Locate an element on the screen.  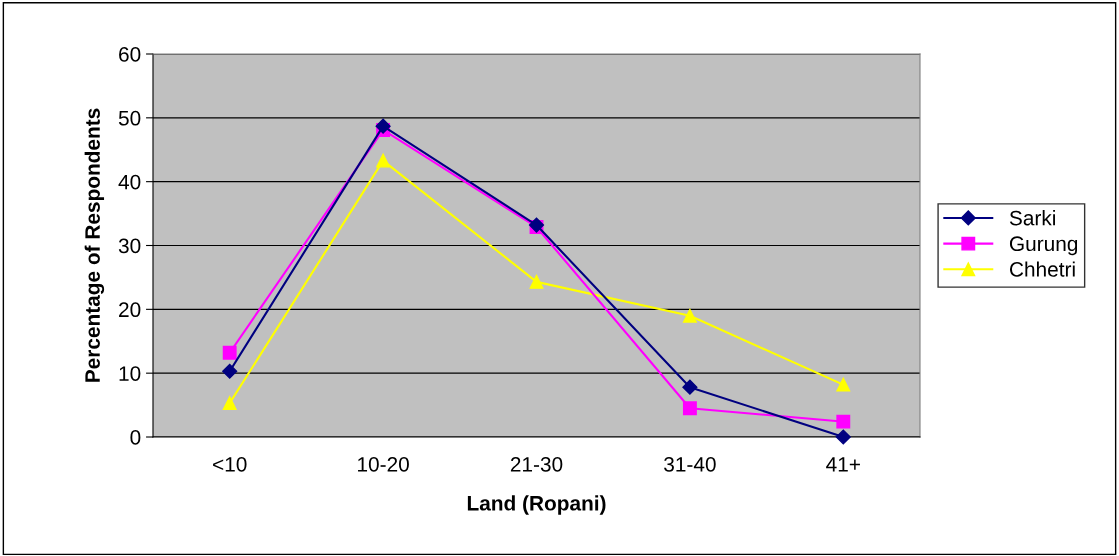
x-tick-label: 10-20 is located at coordinates (383, 464).